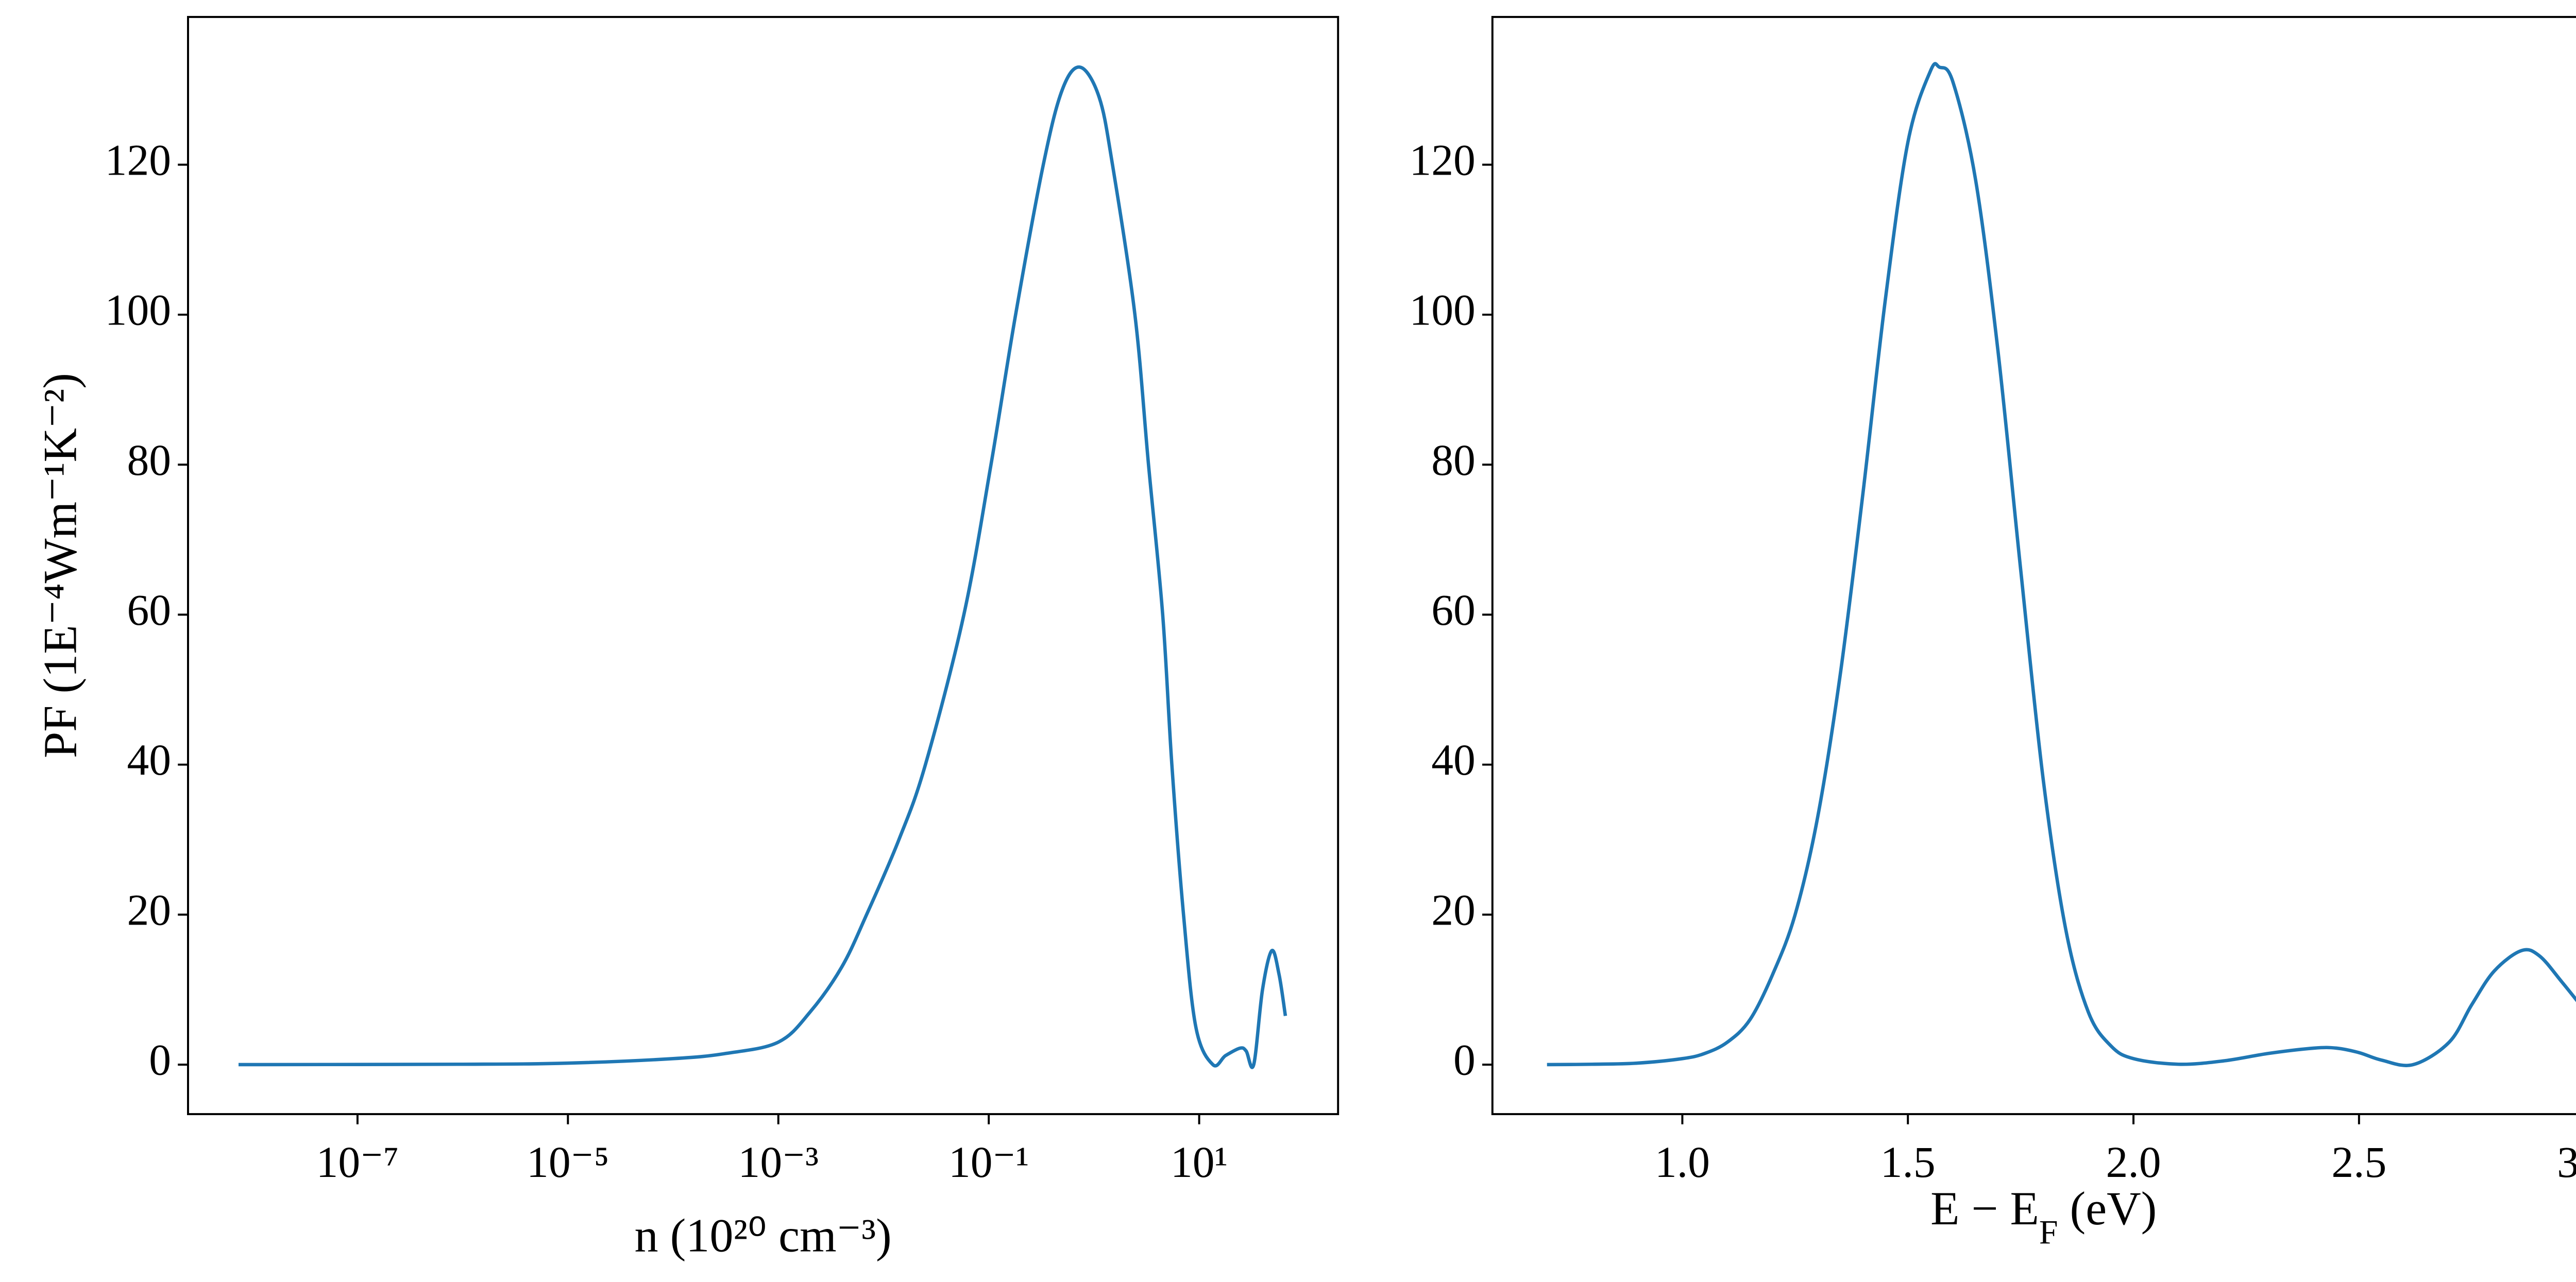  Describe the element at coordinates (2133, 1163) in the screenshot. I see `x-tick-label: 2.0` at that location.